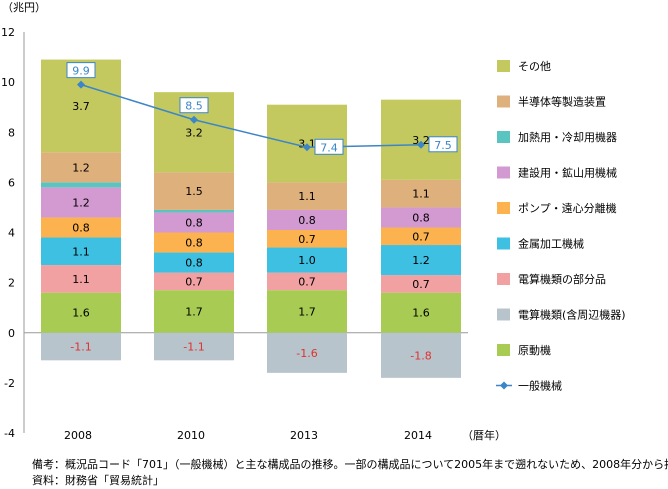  I want to click on y-tick-label: -2, so click(9, 383).